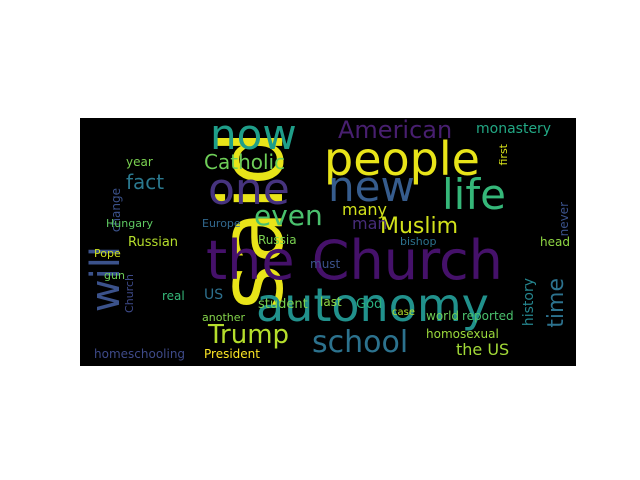 The height and width of the screenshot is (480, 640). Describe the element at coordinates (153, 242) in the screenshot. I see `cloud-word: Russian` at that location.